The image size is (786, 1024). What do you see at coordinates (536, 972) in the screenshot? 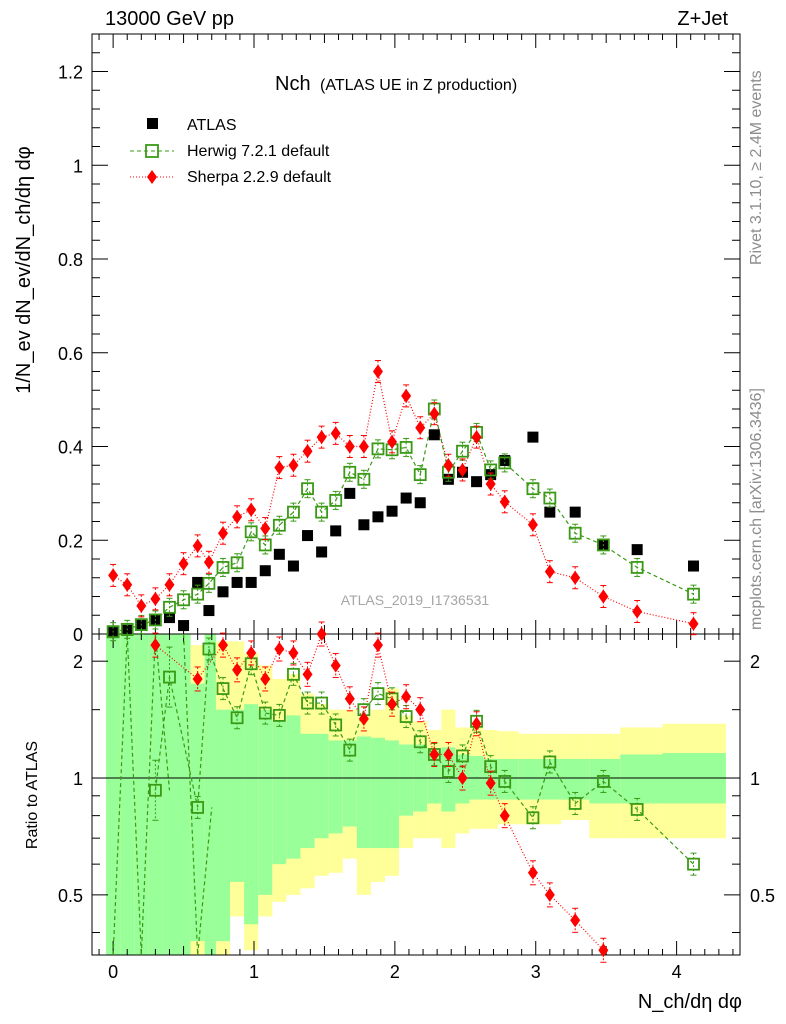
I see `x-tick-label-3: 3` at bounding box center [536, 972].